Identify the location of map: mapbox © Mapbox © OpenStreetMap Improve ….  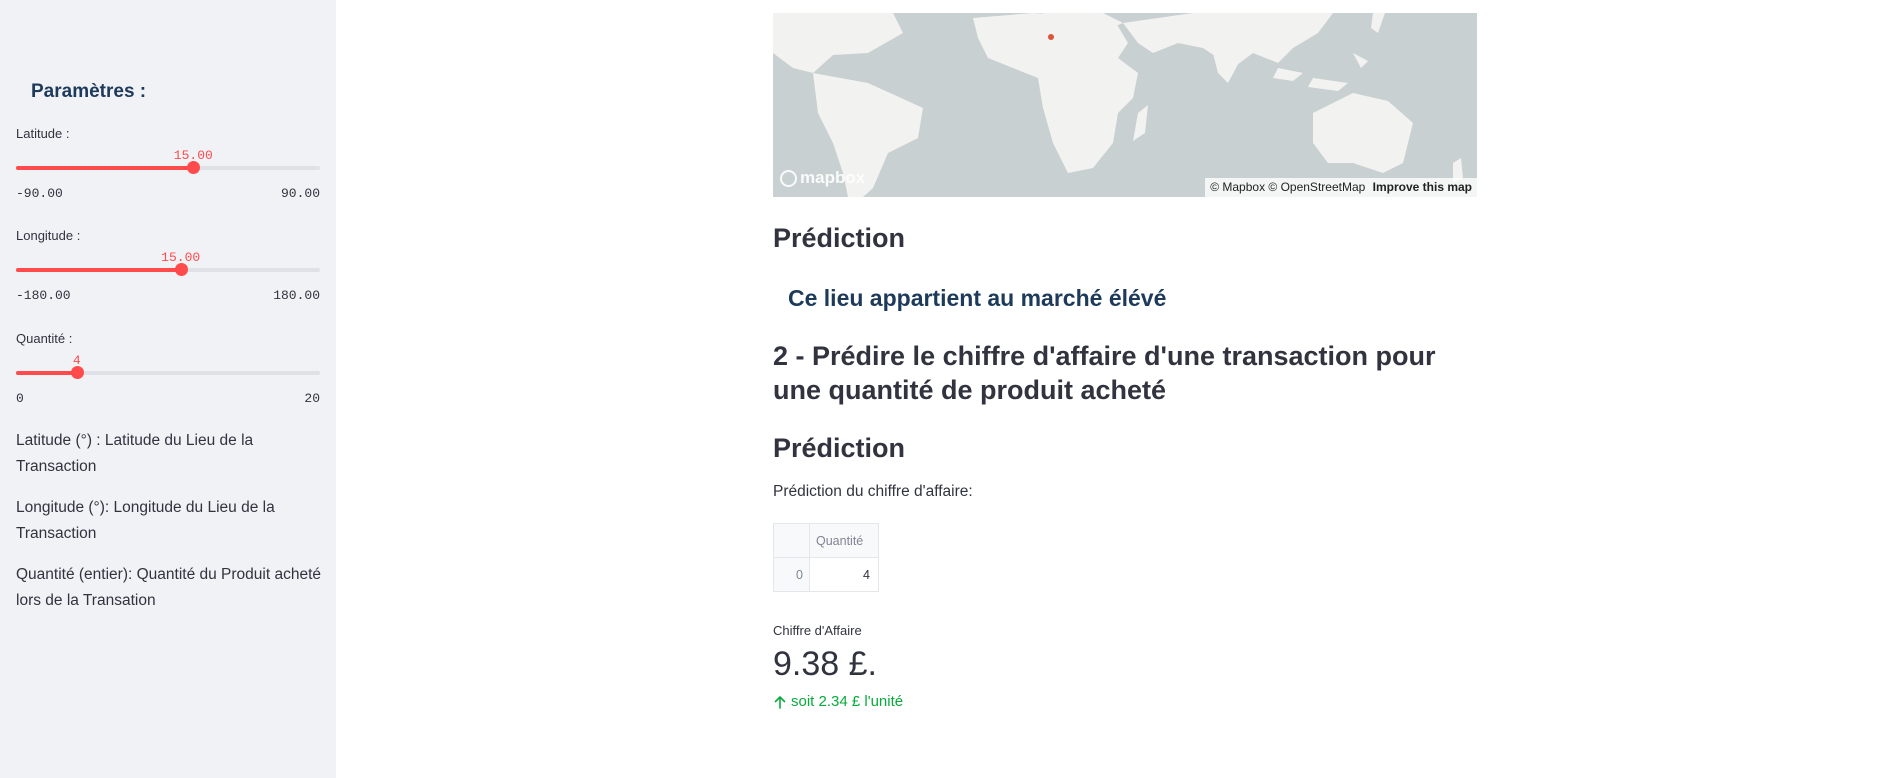
(1125, 105).